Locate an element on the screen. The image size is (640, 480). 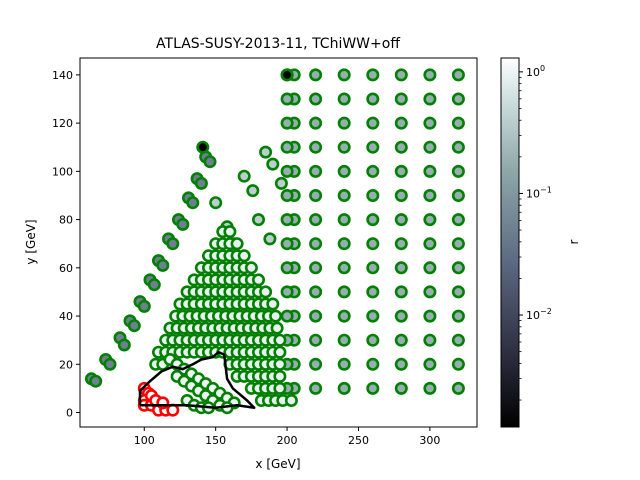
x-tick-label: 250 is located at coordinates (358, 440).